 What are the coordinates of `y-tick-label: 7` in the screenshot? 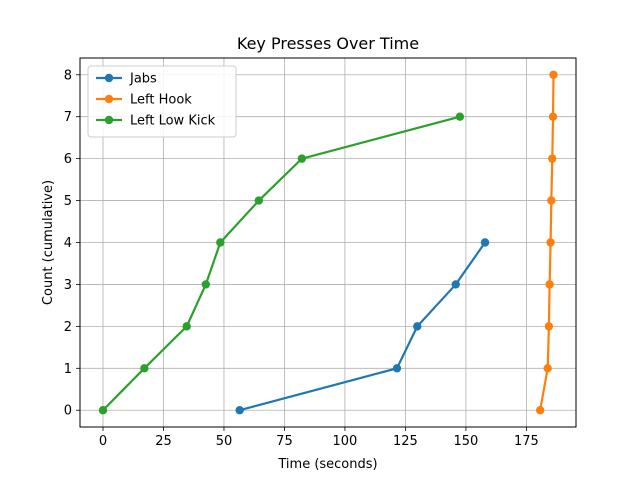 It's located at (68, 117).